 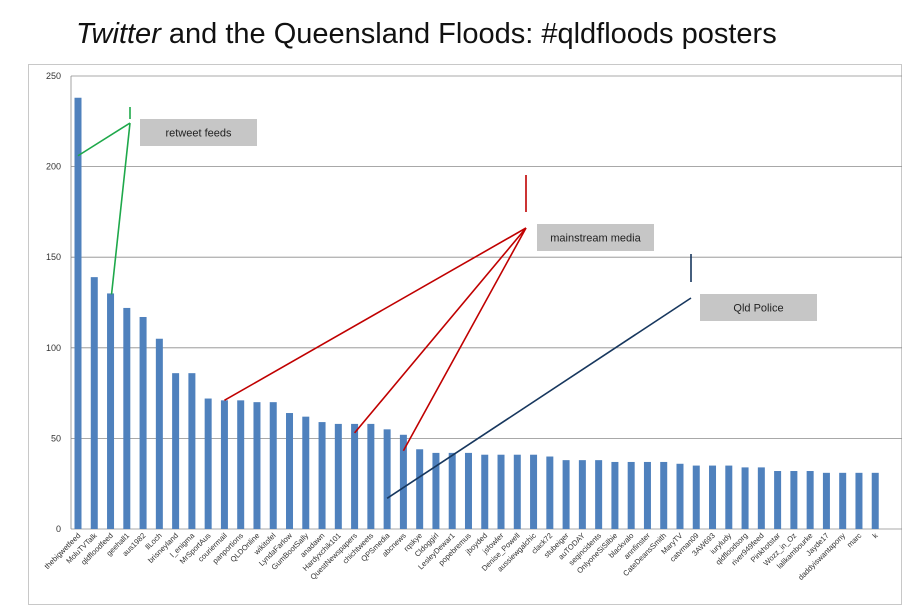 What do you see at coordinates (599, 494) in the screenshot?
I see `bar-seqincidents` at bounding box center [599, 494].